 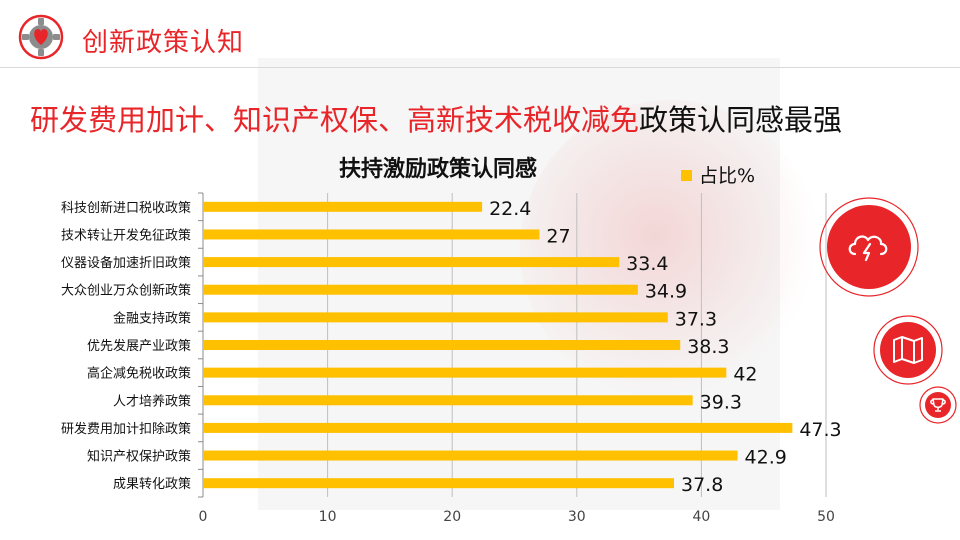 I want to click on section-title: 创新政策认知, so click(x=163, y=43).